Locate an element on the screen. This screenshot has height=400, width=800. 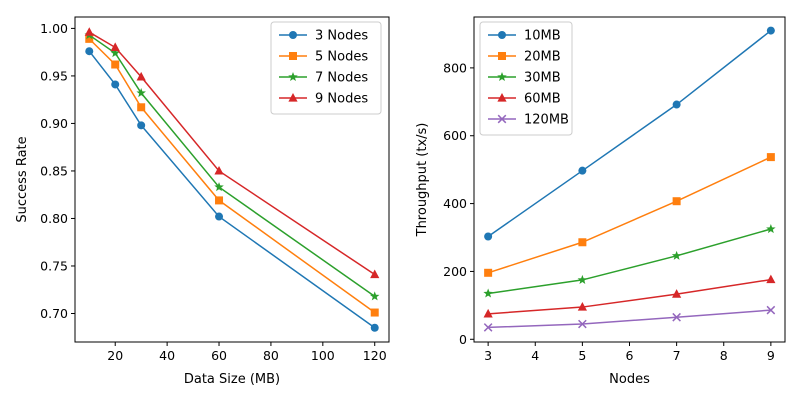
series-line-120mb is located at coordinates (629, 319).